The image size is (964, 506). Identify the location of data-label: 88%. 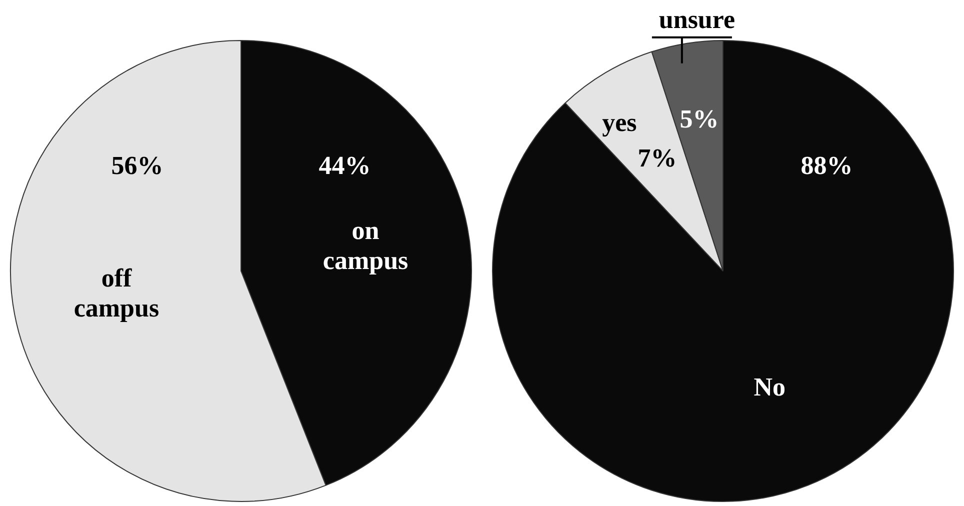
(826, 165).